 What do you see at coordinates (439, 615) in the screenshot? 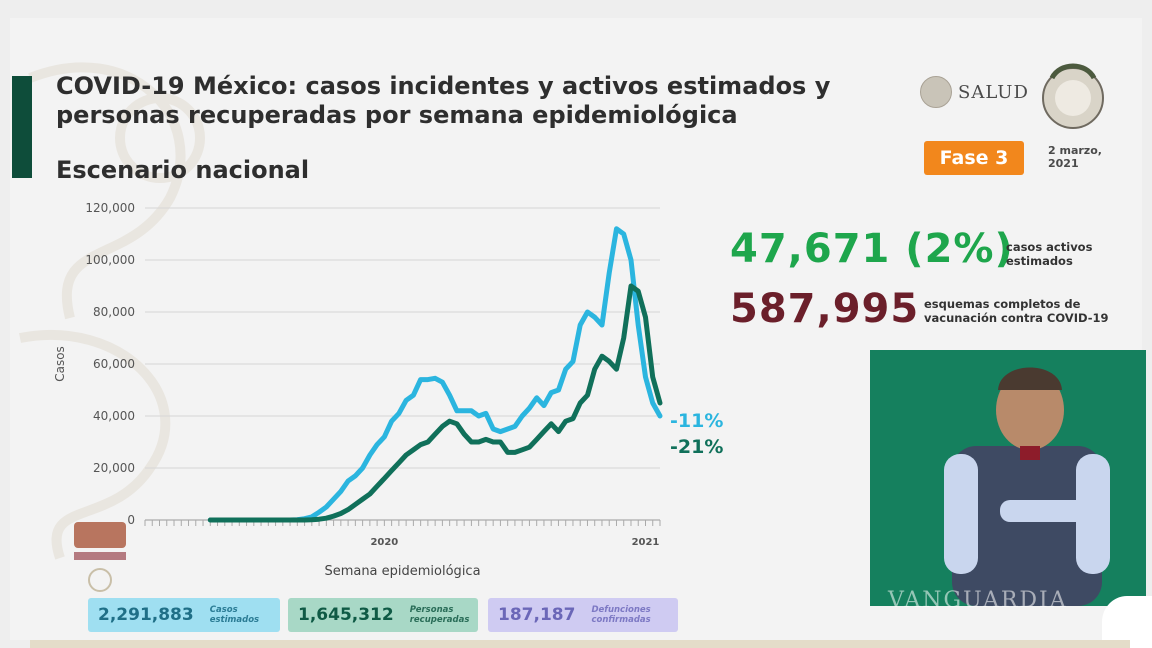
I see `recovered-label: Personas recuperadas` at bounding box center [439, 615].